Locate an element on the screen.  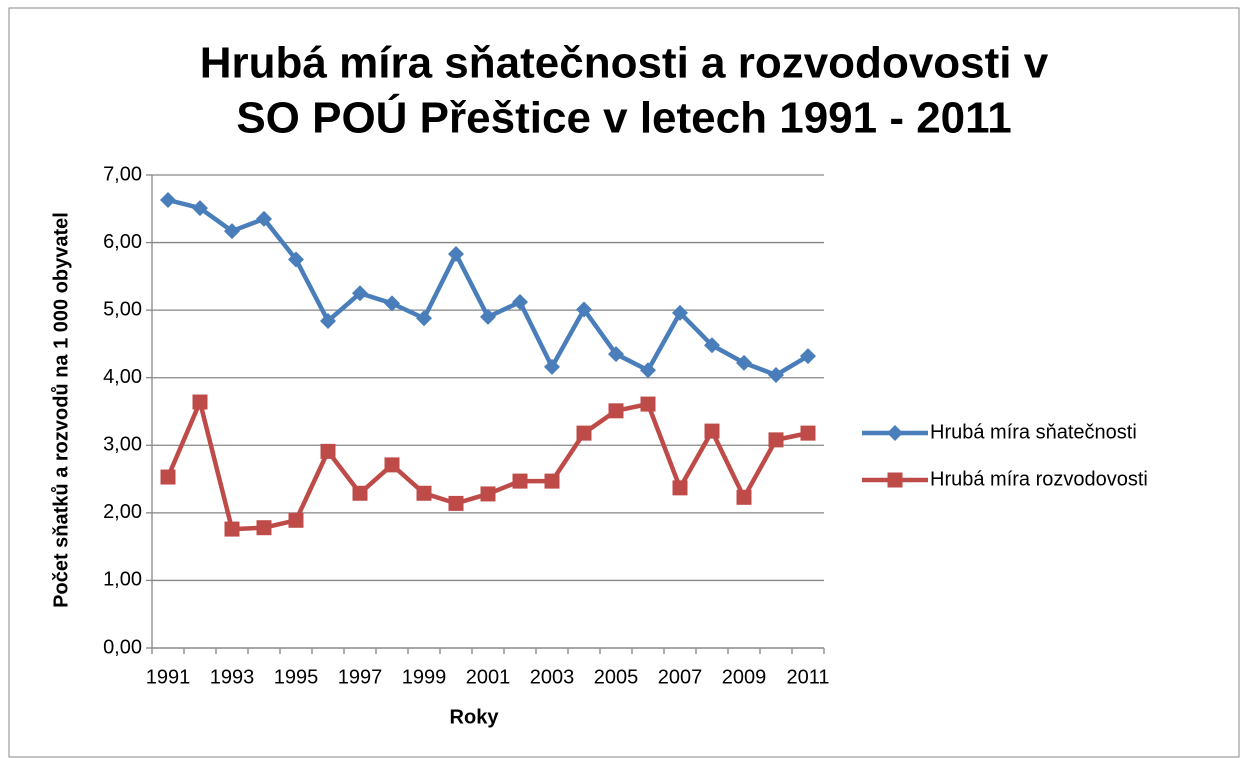
x-tick-label: 2011 is located at coordinates (807, 677).